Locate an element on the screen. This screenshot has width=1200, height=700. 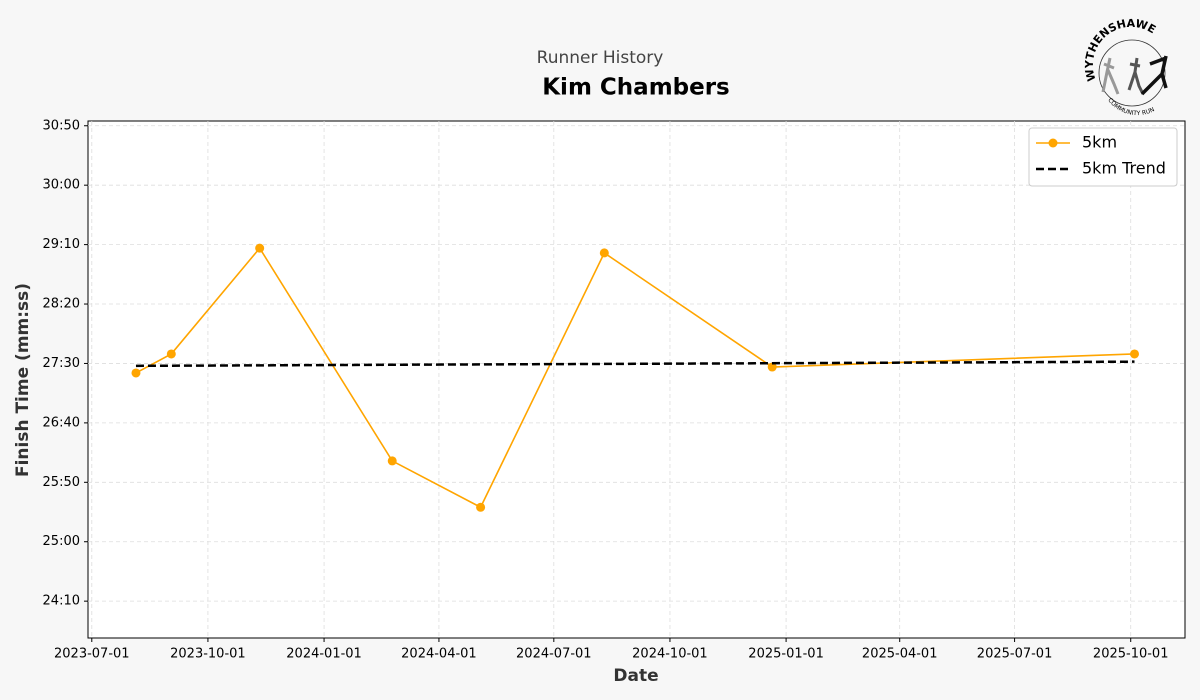
legend-label: 5km is located at coordinates (1099, 142).